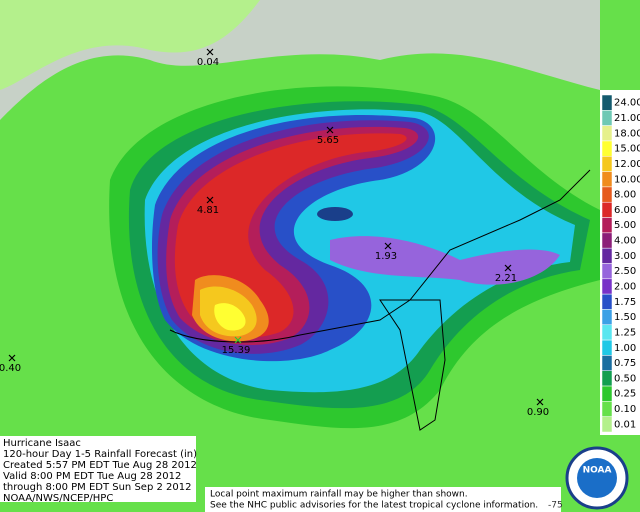 This screenshot has height=512, width=640. Describe the element at coordinates (625, 210) in the screenshot. I see `legend-label: 6.00` at that location.